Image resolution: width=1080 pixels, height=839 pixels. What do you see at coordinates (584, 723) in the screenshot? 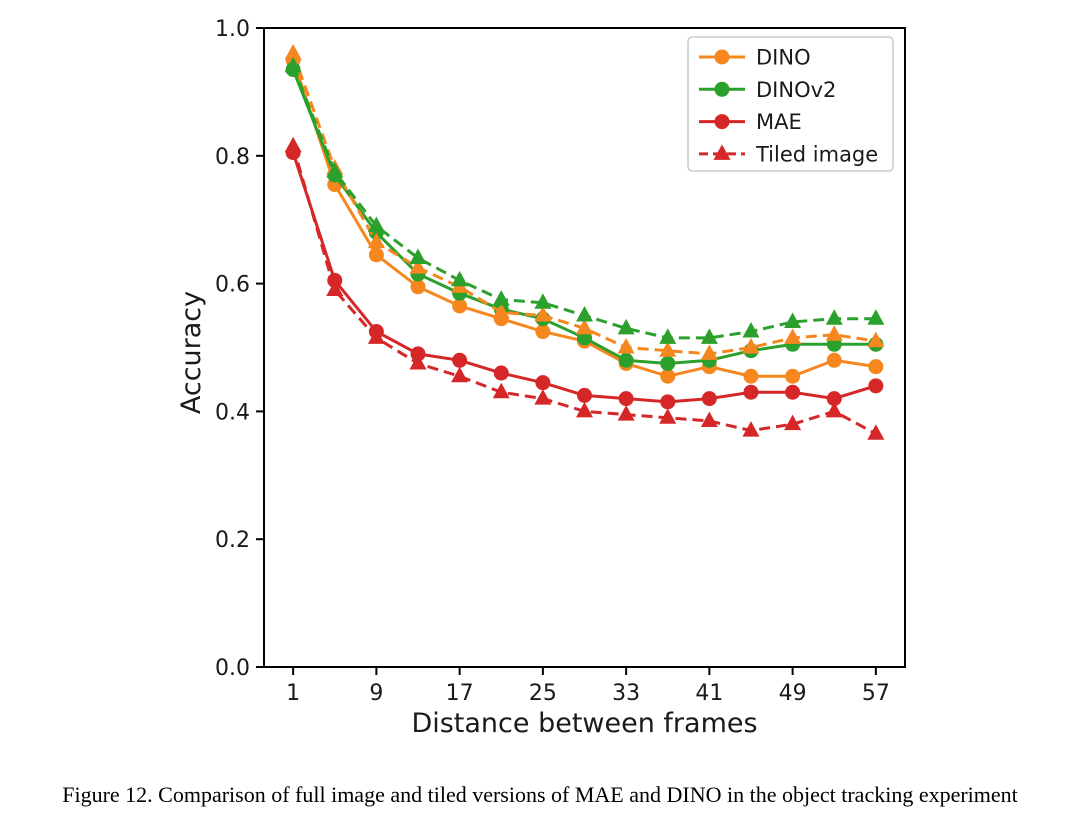
I see `x-axis-label: Distance between frames` at bounding box center [584, 723].